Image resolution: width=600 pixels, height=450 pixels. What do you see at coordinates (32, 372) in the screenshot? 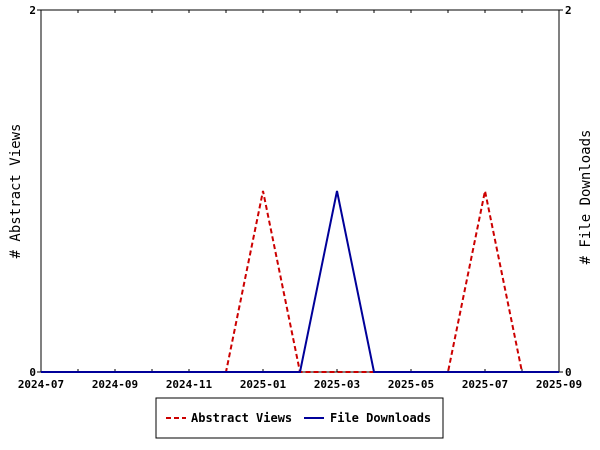
I see `y-left-tick-label: 0` at bounding box center [32, 372].